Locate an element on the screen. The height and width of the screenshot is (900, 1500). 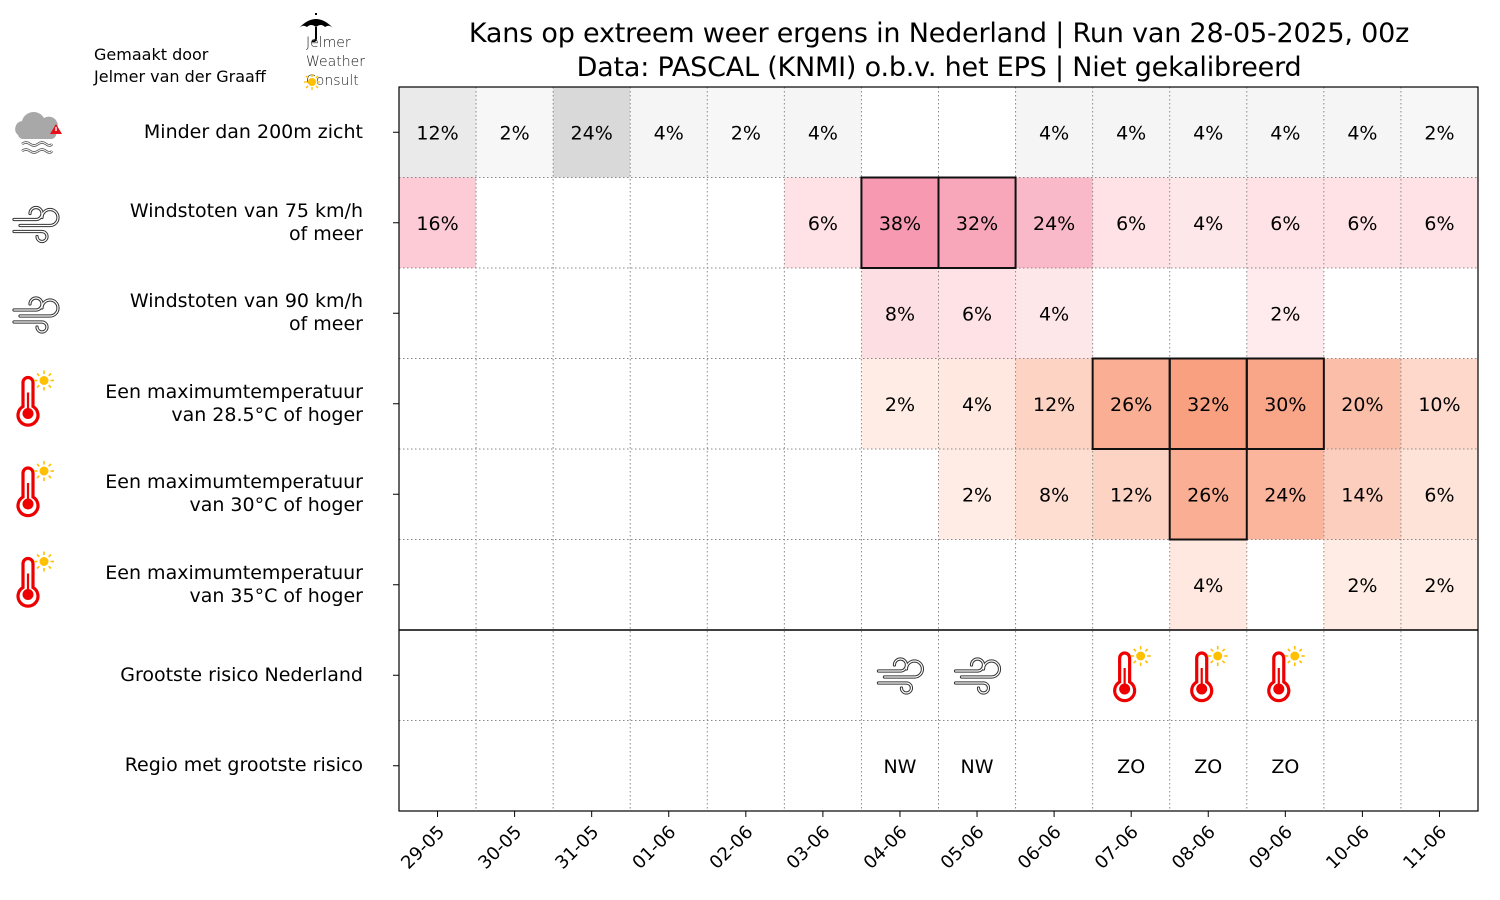
x-tick-label: 09-06 is located at coordinates (1271, 848).